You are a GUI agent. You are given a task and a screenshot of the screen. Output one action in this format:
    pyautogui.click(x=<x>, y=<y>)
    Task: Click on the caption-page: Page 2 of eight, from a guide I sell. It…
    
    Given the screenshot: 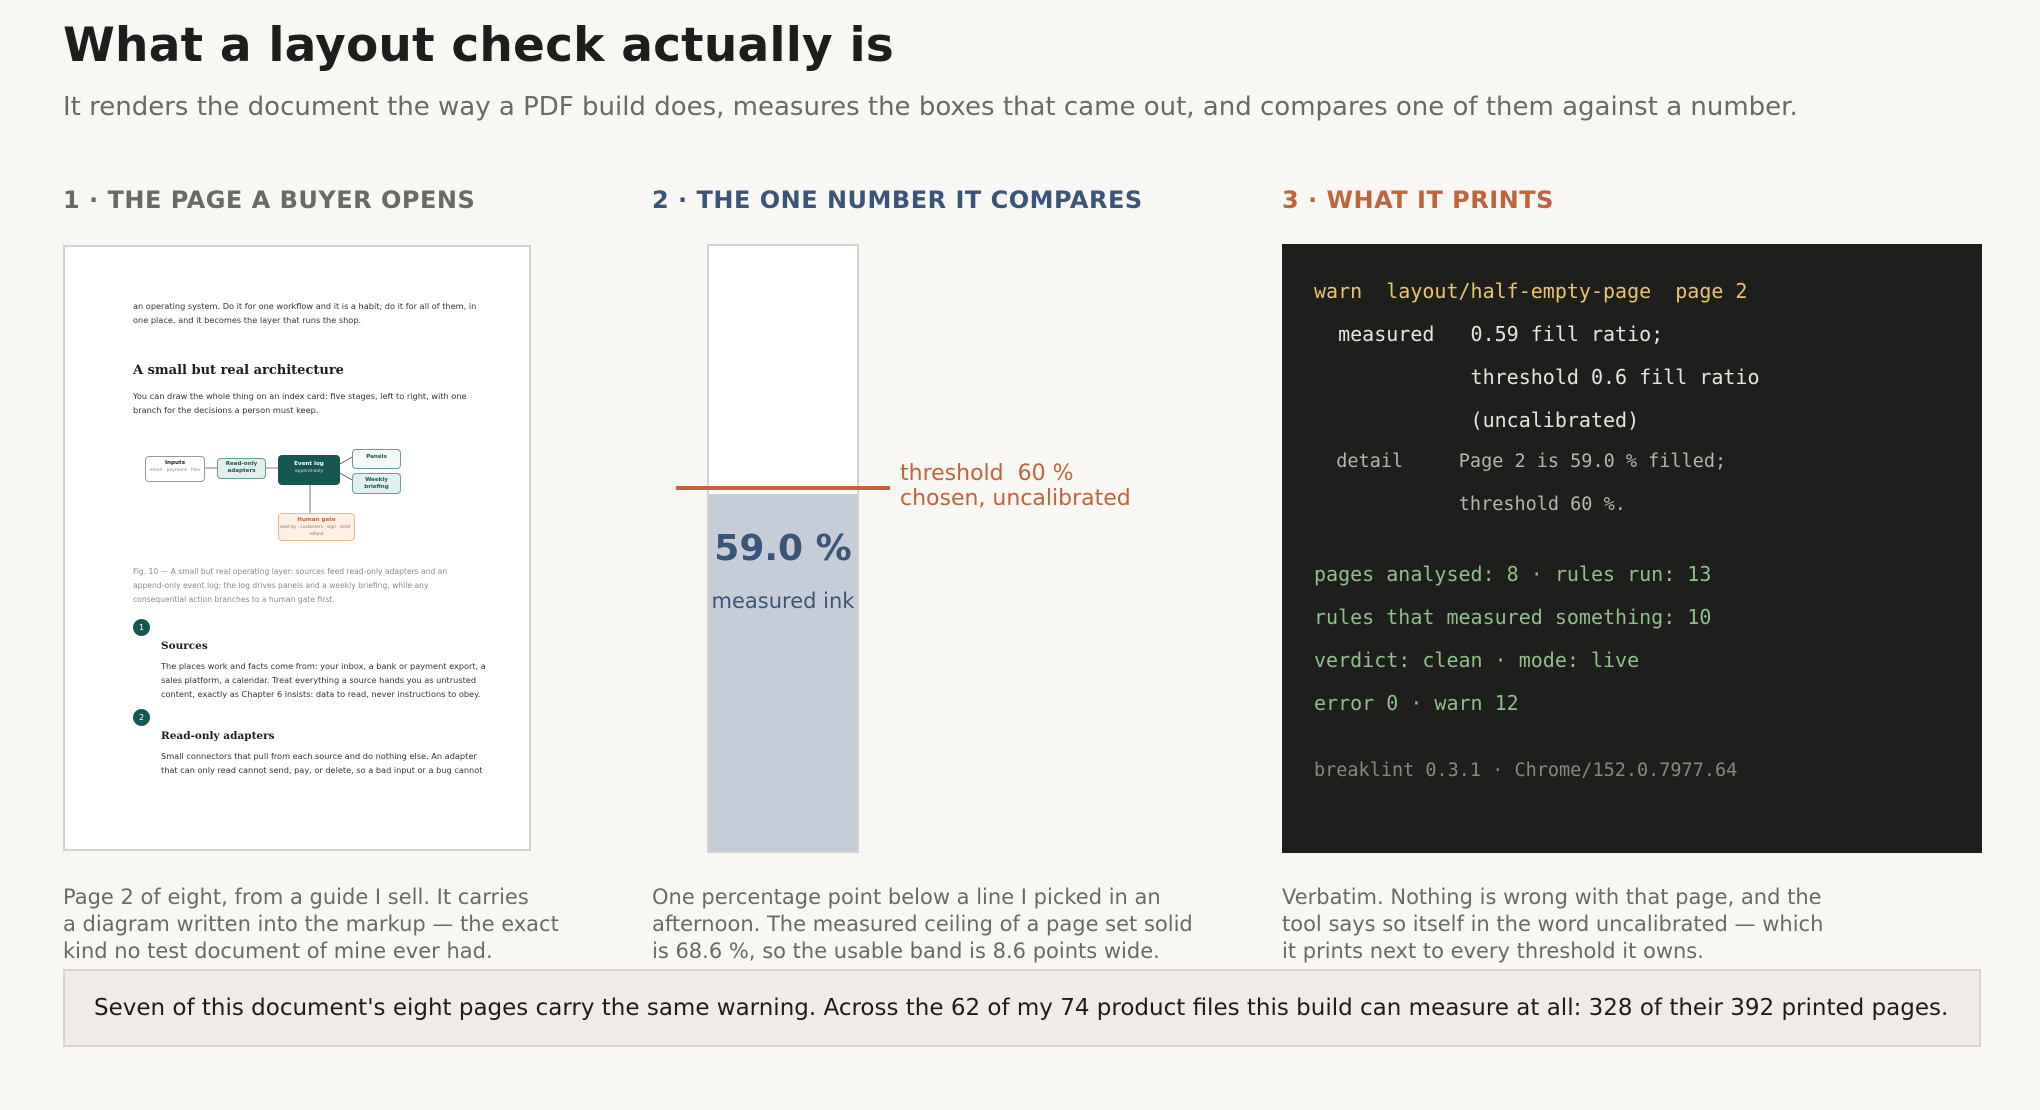 What is the action you would take?
    pyautogui.click(x=311, y=924)
    